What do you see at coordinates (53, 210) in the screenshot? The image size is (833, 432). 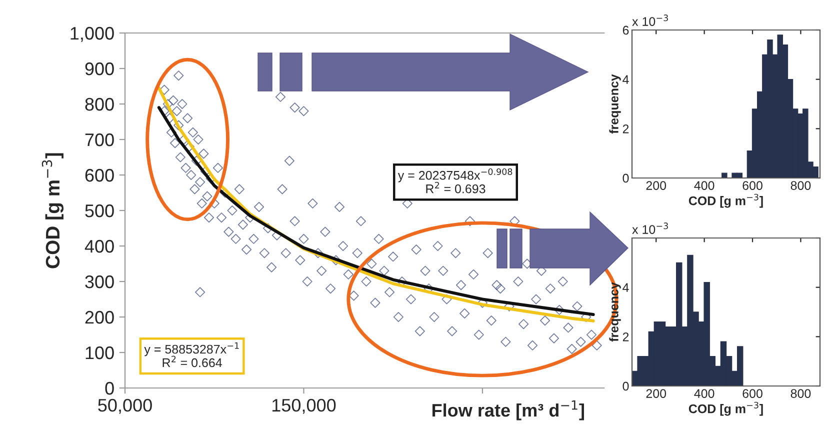 I see `y-axis-title: COD [g m$^{−3}$]` at bounding box center [53, 210].